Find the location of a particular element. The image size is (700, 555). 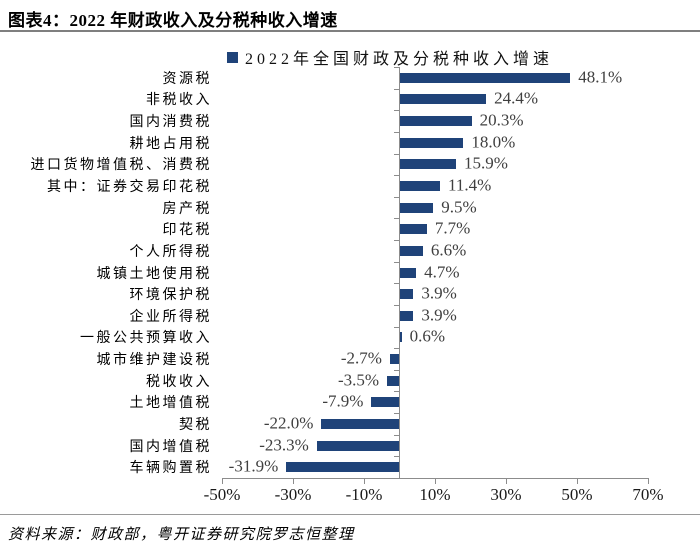

category-label: 城市维护建设税 is located at coordinates (154, 361).